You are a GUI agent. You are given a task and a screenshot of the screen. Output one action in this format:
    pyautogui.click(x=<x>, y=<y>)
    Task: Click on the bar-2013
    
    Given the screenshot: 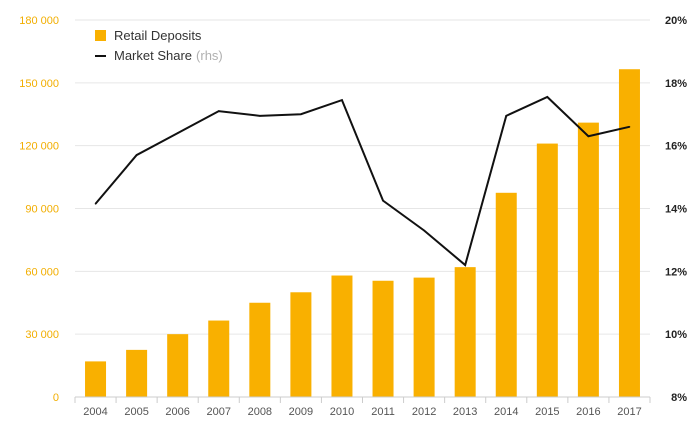 What is the action you would take?
    pyautogui.click(x=465, y=332)
    